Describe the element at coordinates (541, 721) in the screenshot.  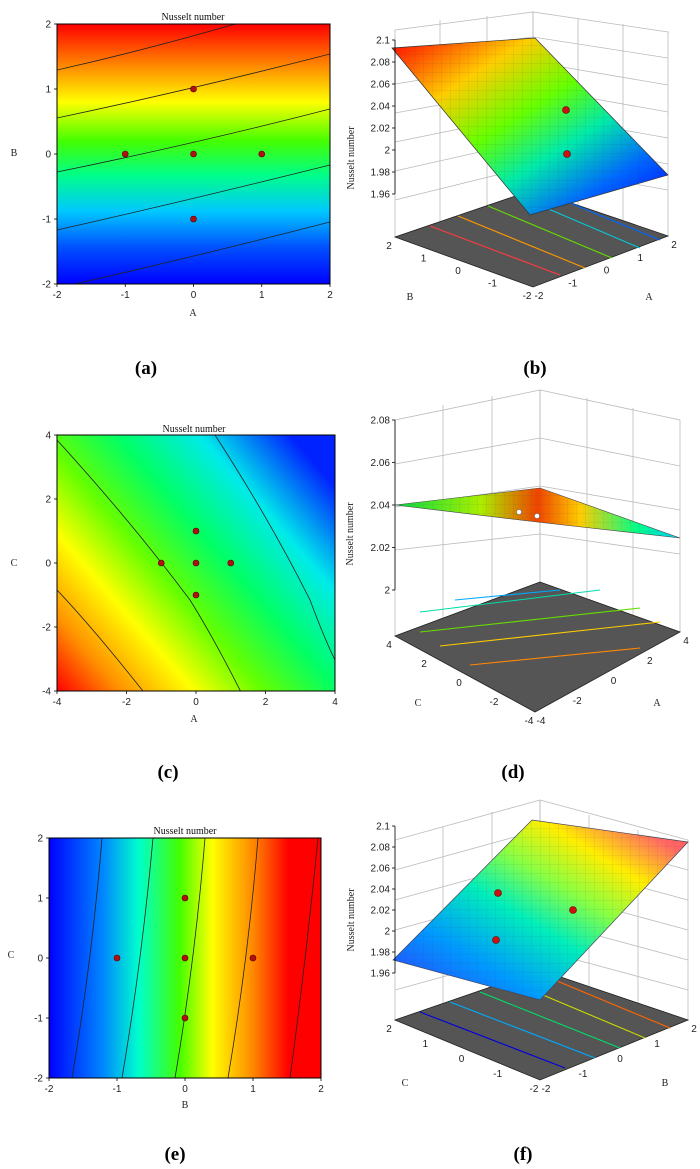
I see `chart-d-x-tick-label: -4` at that location.